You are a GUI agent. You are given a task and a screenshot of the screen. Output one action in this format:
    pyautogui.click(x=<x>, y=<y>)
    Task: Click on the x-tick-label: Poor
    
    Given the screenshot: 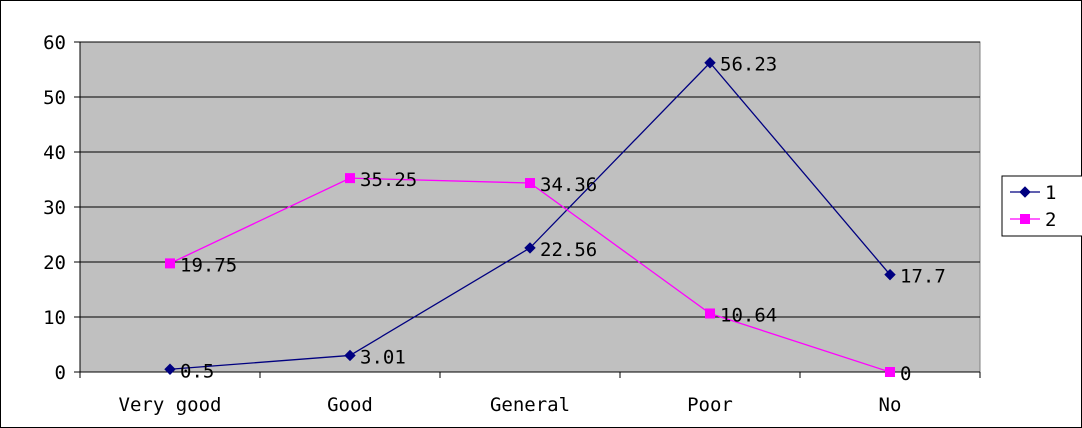 What is the action you would take?
    pyautogui.click(x=710, y=405)
    